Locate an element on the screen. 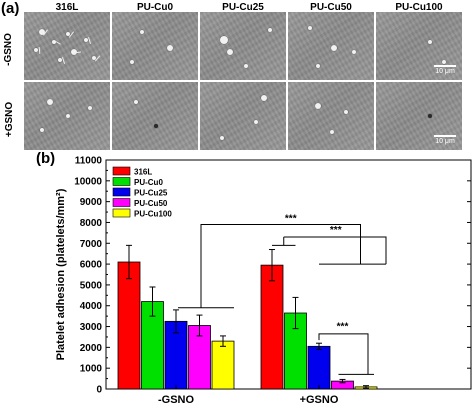 The height and width of the screenshot is (412, 474). sem-image-pu-cu50-minus-gsno is located at coordinates (331, 46).